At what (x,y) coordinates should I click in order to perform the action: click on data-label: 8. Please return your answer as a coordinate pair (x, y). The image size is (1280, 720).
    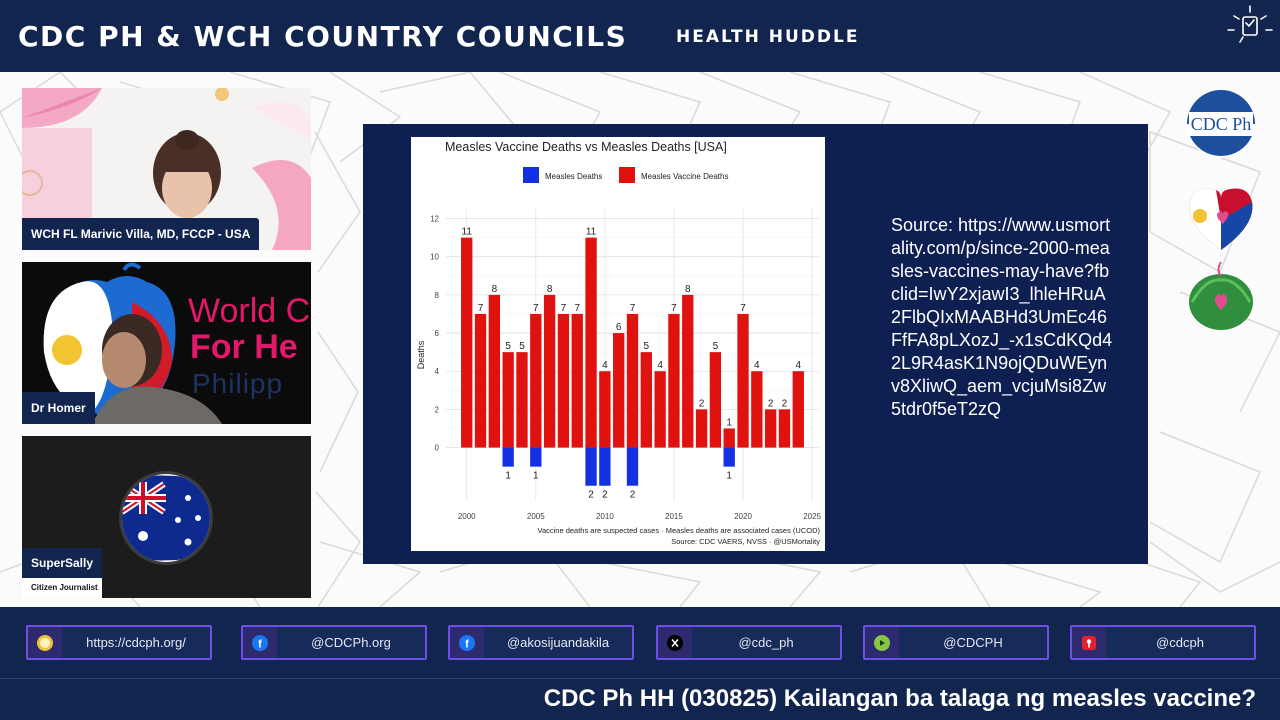
    Looking at the image, I should click on (550, 289).